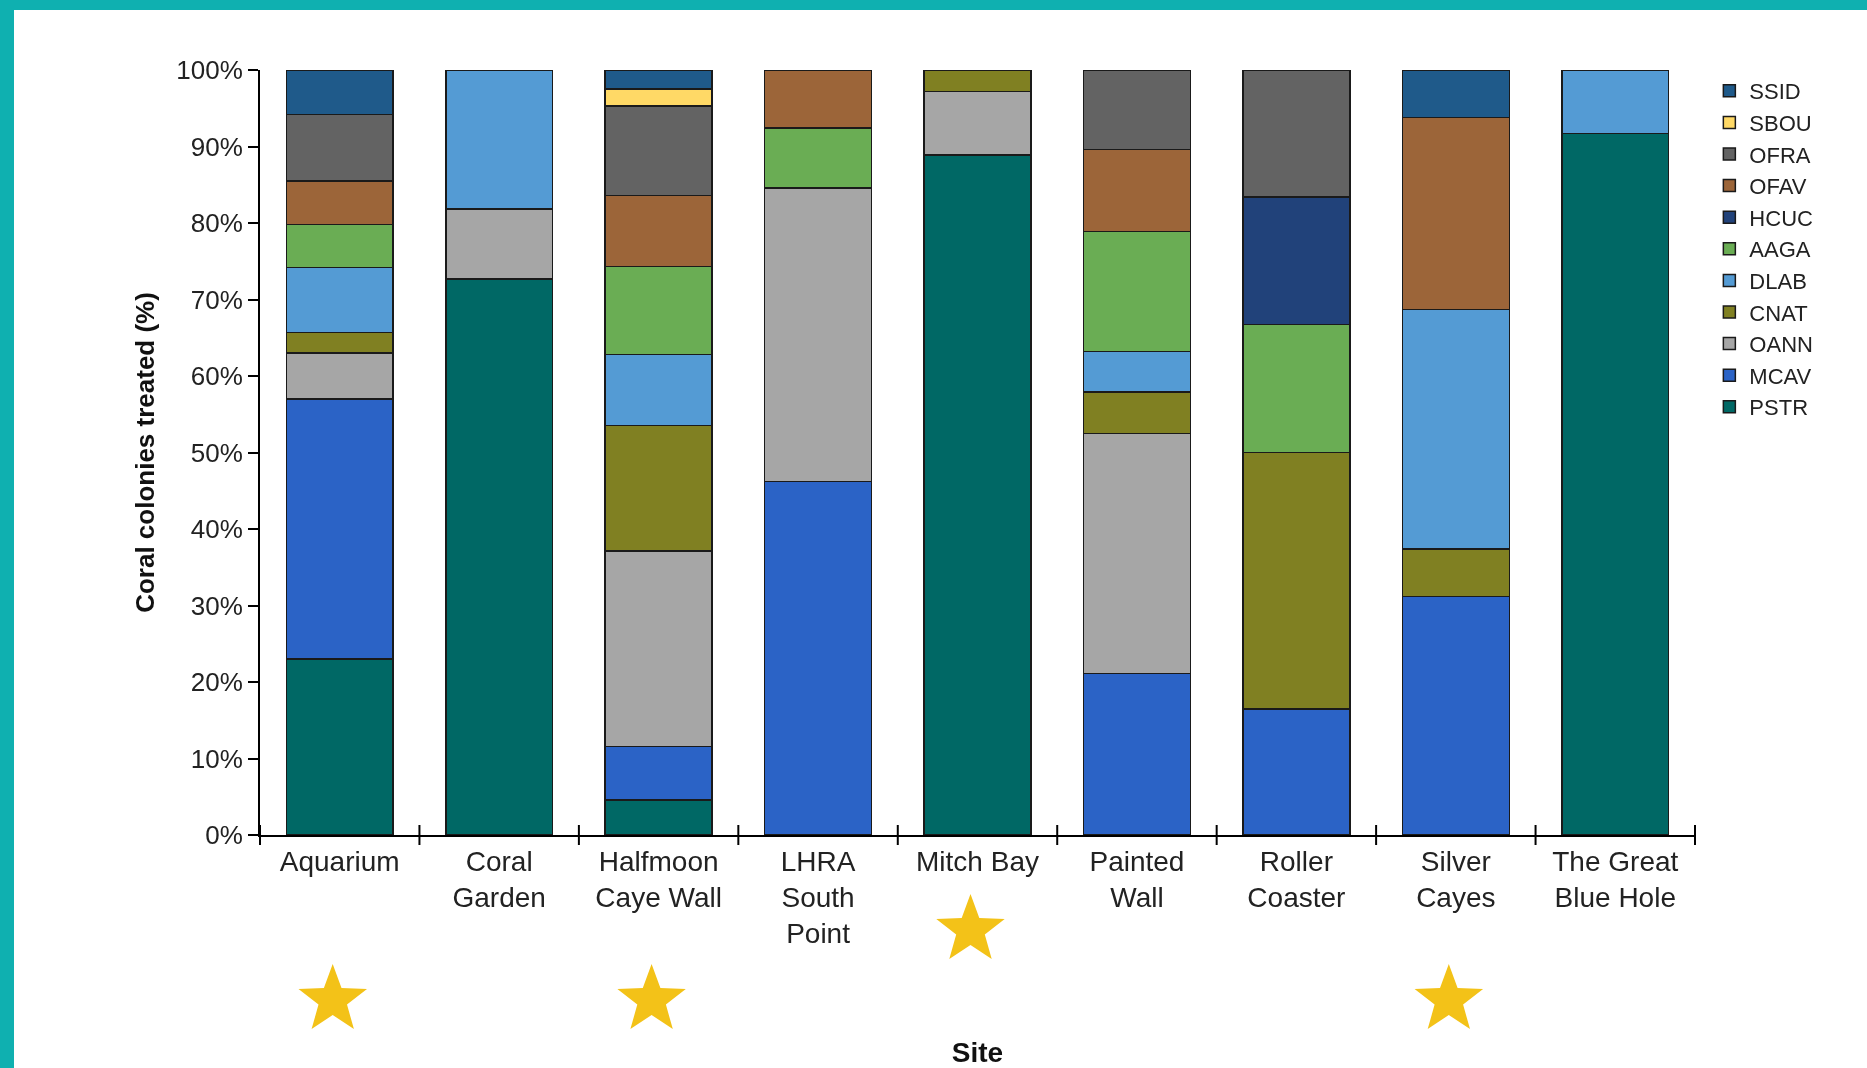 The width and height of the screenshot is (1867, 1068). Describe the element at coordinates (224, 835) in the screenshot. I see `y-tick-label: 0%` at that location.